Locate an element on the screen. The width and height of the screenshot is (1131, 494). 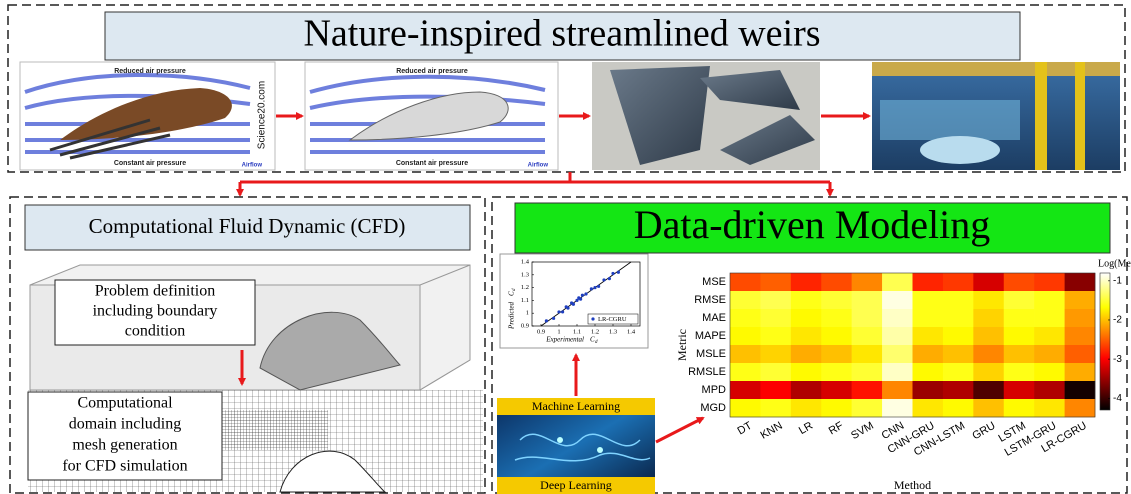
legend-label: LR-CGRU is located at coordinates (612, 319).